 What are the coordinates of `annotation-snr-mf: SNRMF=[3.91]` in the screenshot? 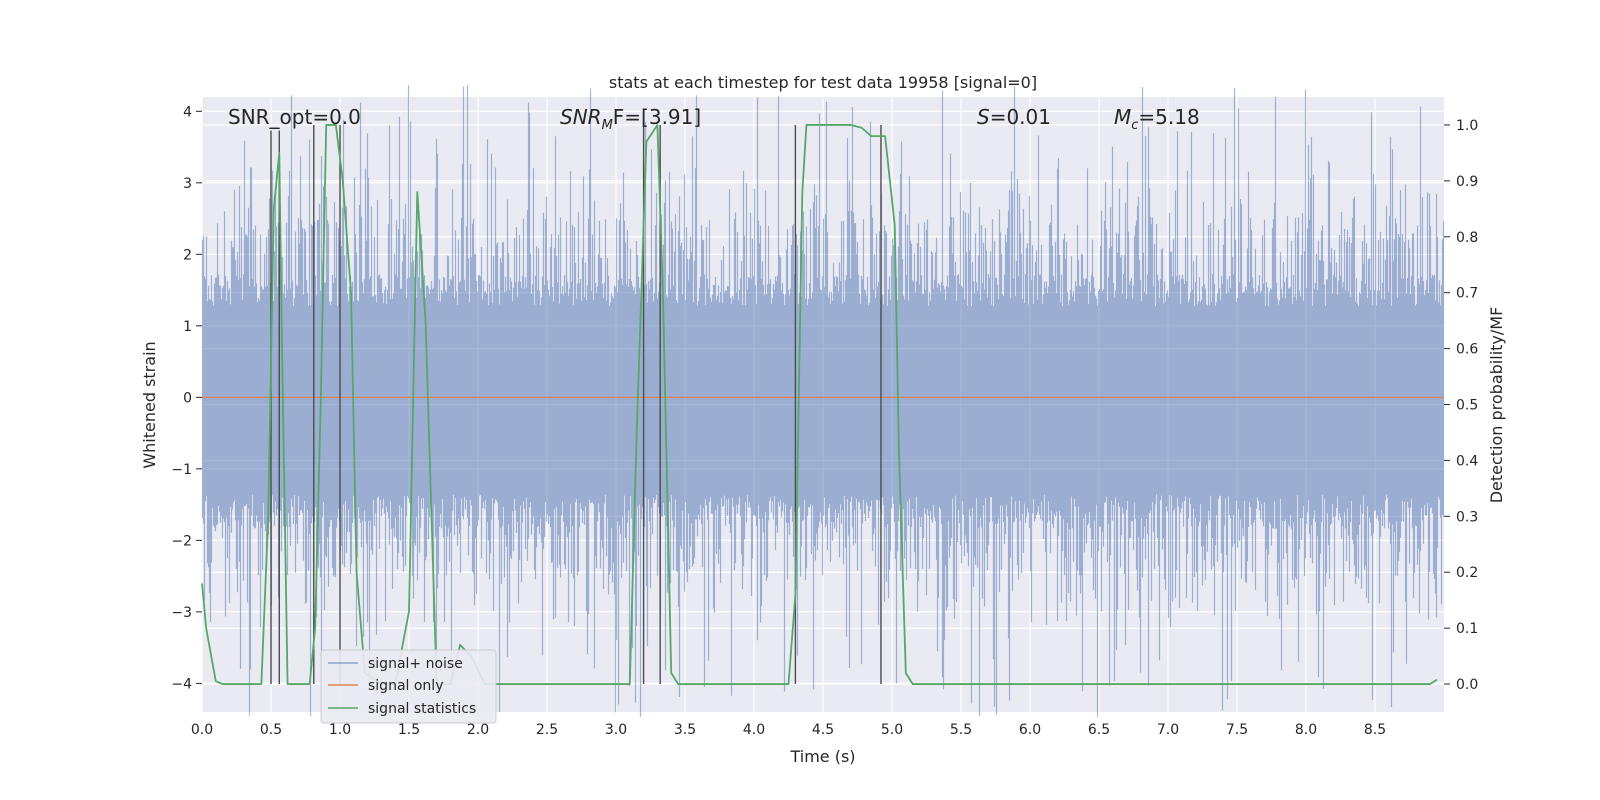 It's located at (630, 119).